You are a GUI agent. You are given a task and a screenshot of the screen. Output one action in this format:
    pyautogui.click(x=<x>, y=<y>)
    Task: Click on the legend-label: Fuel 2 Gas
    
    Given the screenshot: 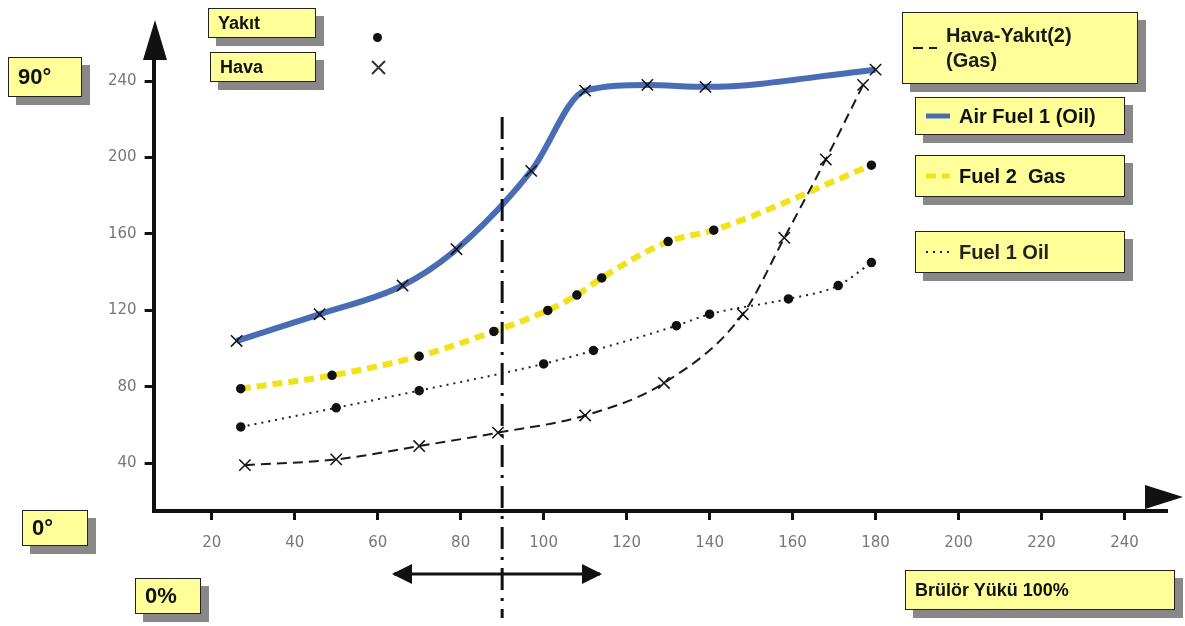 What is the action you would take?
    pyautogui.click(x=1012, y=176)
    